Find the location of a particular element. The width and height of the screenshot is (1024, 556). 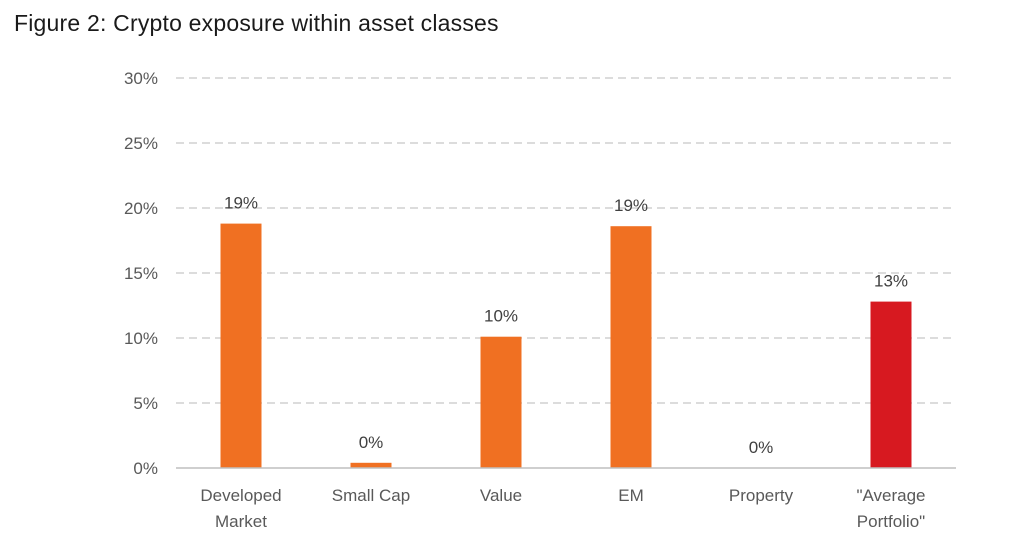

y-tick-label: 25% is located at coordinates (141, 143).